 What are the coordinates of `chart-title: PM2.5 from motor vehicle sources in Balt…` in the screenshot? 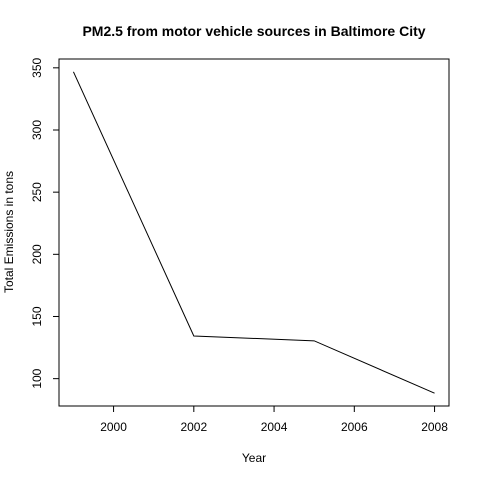 It's located at (253, 31).